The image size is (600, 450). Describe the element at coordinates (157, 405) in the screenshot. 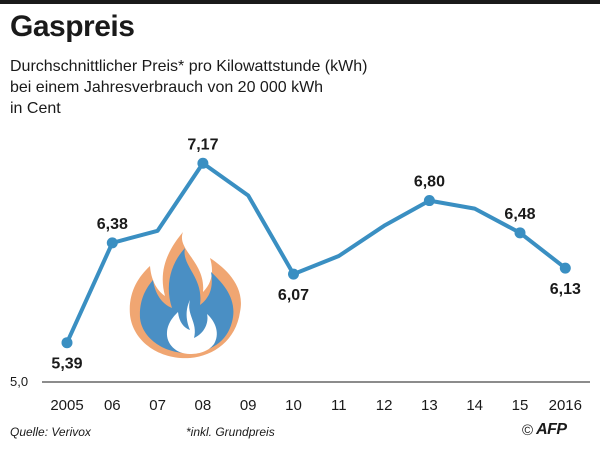

I see `x-tick-label: 07` at that location.